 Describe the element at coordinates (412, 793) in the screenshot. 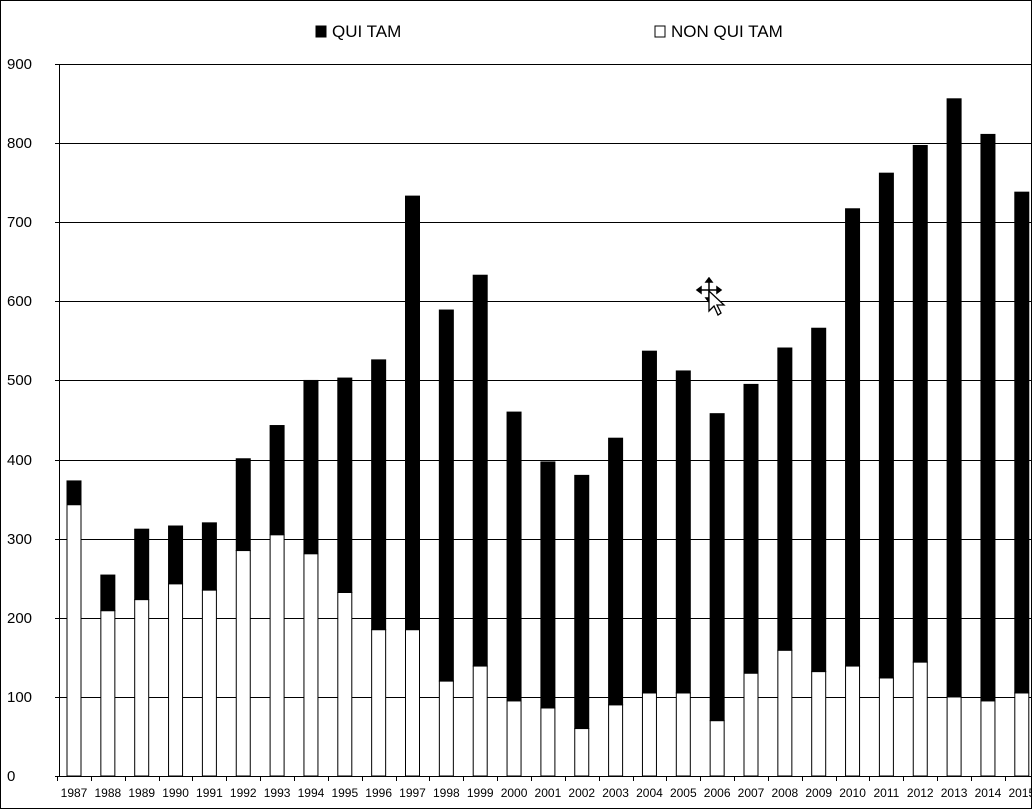

I see `x-tick-label: 1997` at that location.